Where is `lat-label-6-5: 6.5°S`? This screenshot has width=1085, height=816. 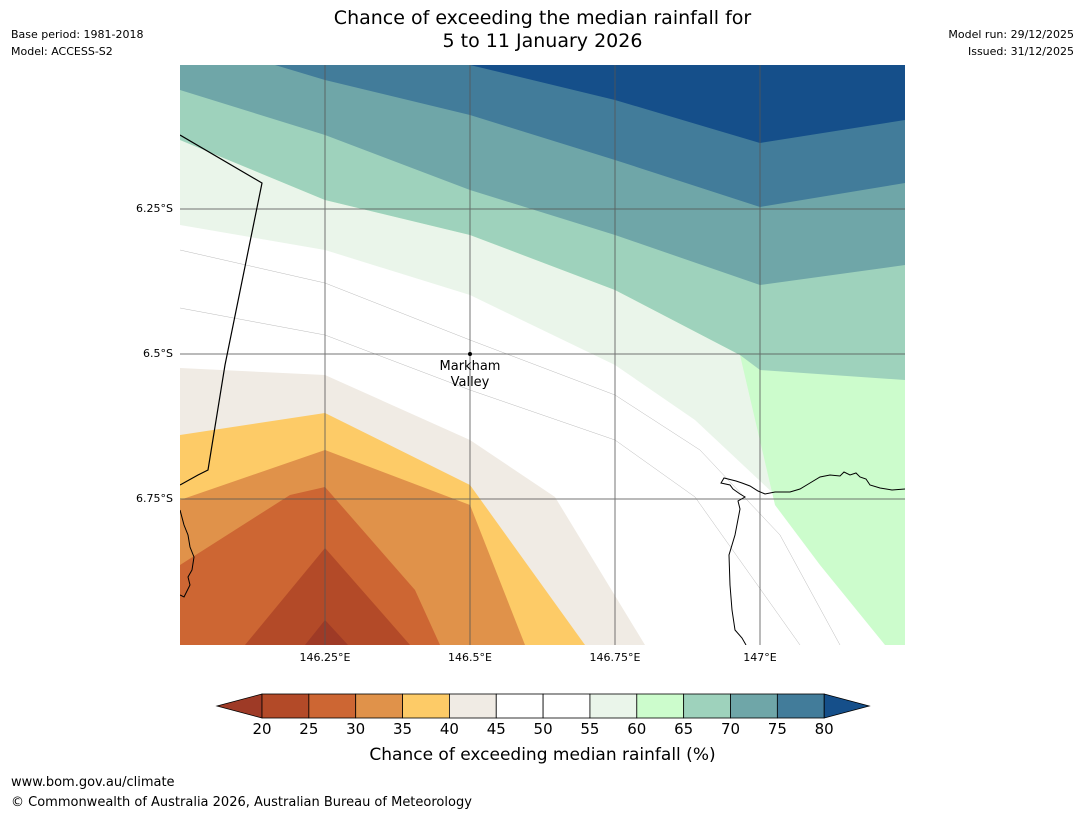 lat-label-6-5: 6.5°S is located at coordinates (158, 353).